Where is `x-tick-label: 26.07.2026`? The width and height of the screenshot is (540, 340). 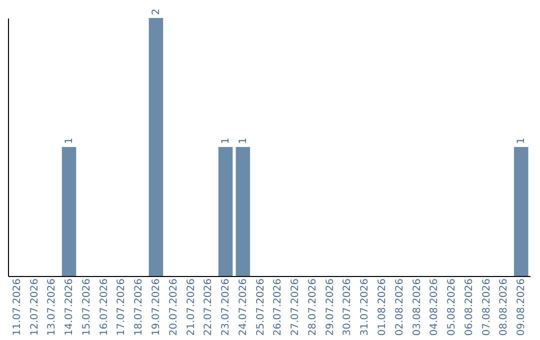 x-tick-label: 26.07.2026 is located at coordinates (278, 307).